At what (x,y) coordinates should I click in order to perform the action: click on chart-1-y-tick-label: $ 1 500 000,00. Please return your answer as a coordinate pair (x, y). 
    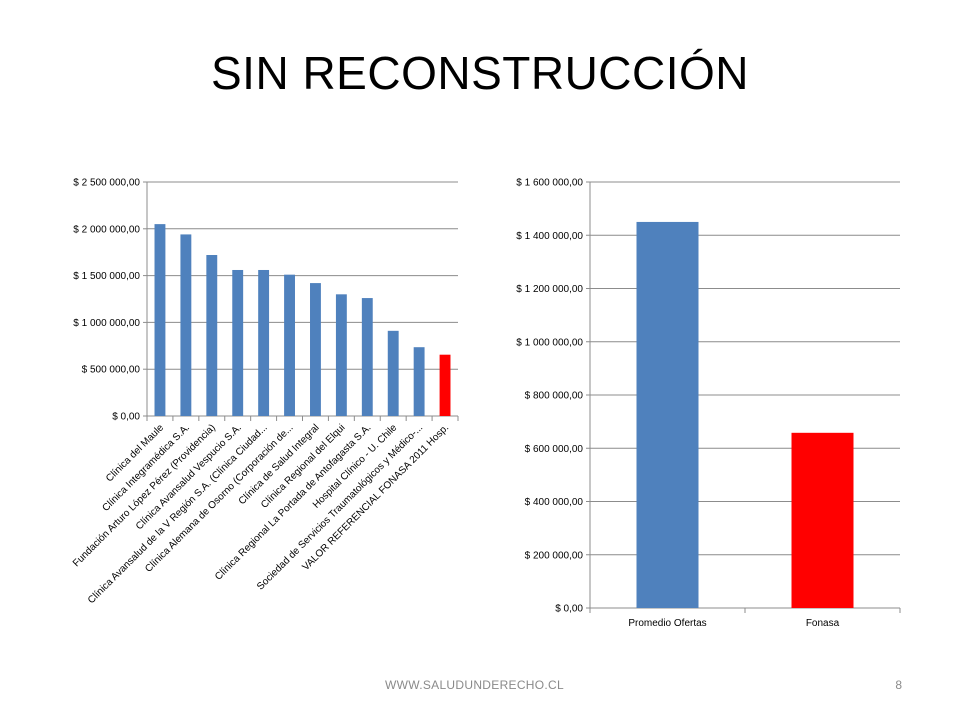
    Looking at the image, I should click on (106, 276).